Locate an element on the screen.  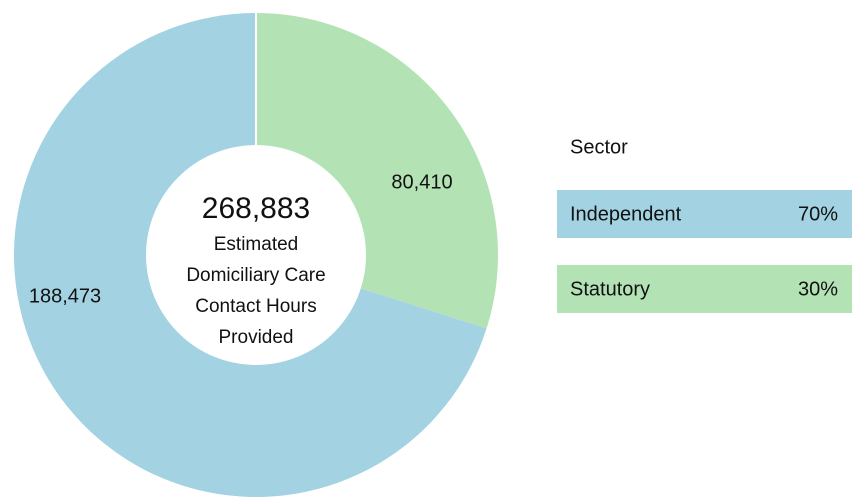
data-label: 188,473 is located at coordinates (65, 296).